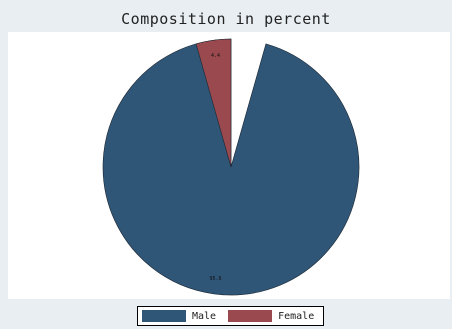 This screenshot has height=329, width=452. I want to click on legend-swatch-male, so click(164, 316).